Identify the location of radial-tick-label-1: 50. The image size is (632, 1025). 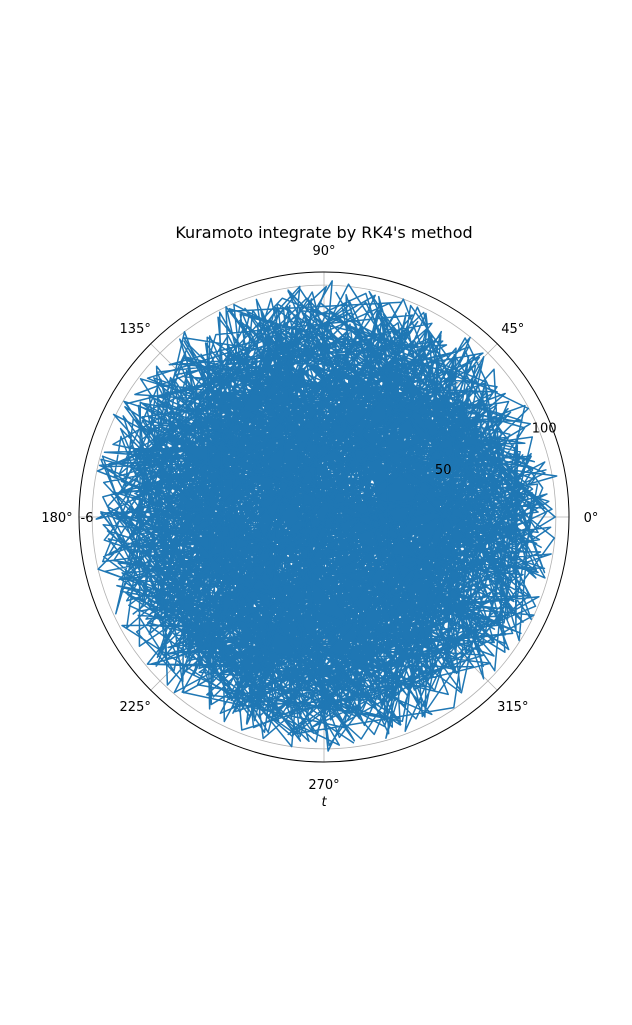
(443, 470).